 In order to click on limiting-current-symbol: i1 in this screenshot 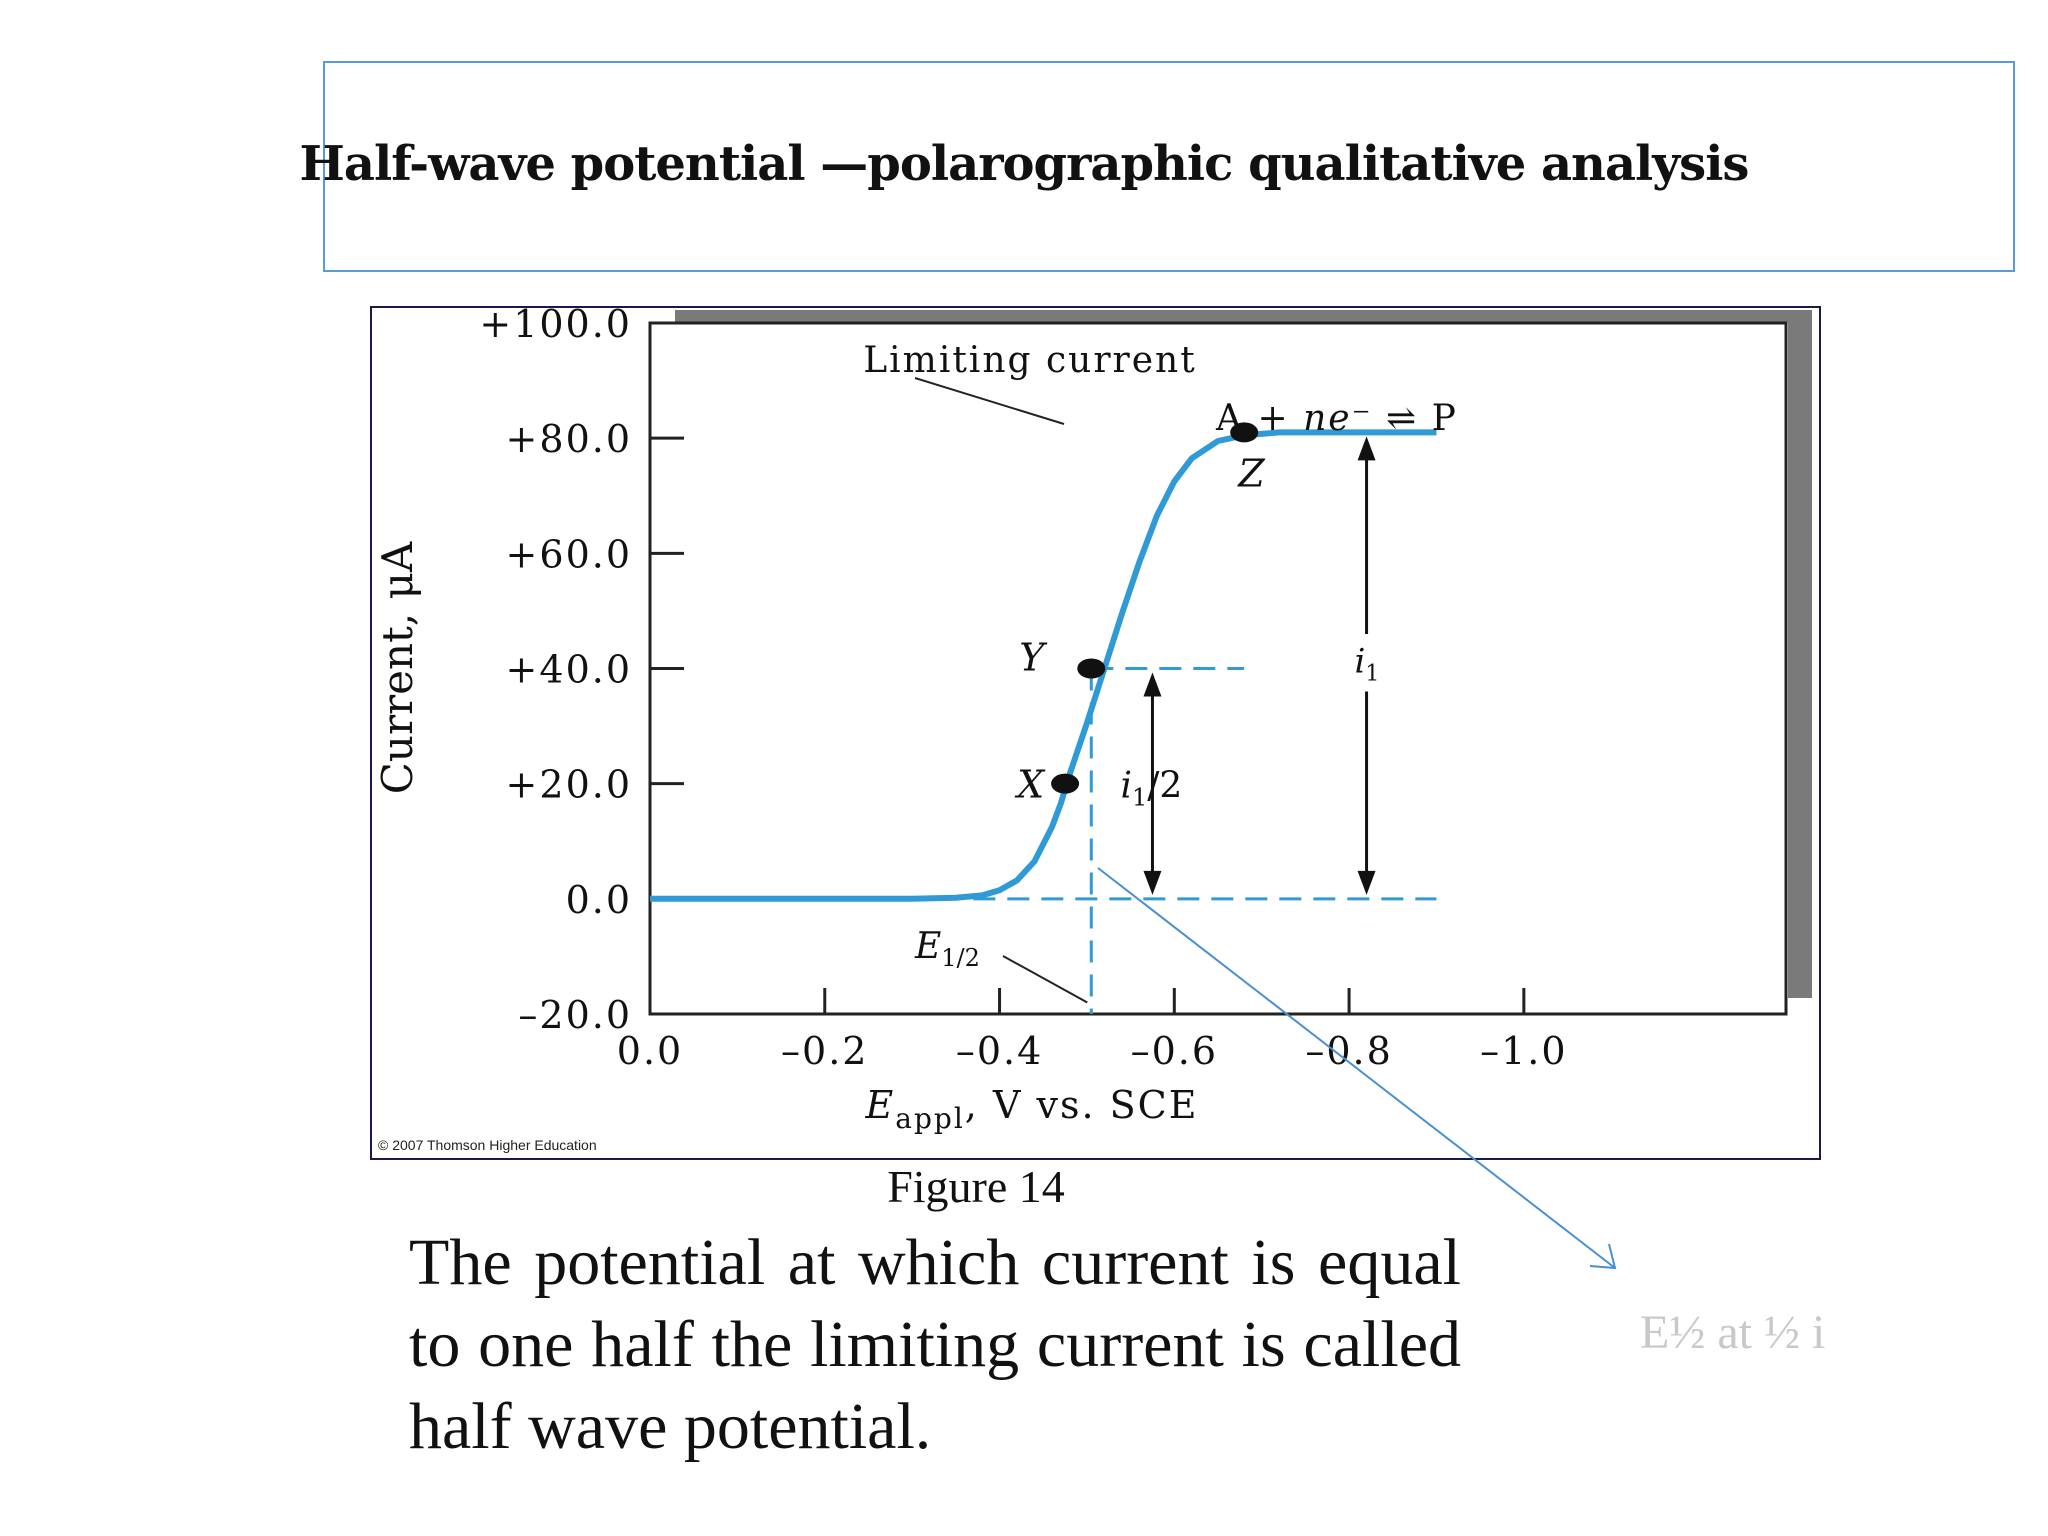, I will do `click(1367, 664)`.